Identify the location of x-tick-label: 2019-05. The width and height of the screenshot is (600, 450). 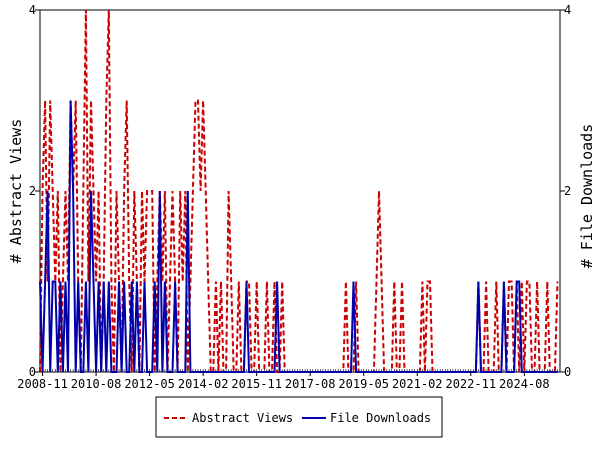
(363, 384).